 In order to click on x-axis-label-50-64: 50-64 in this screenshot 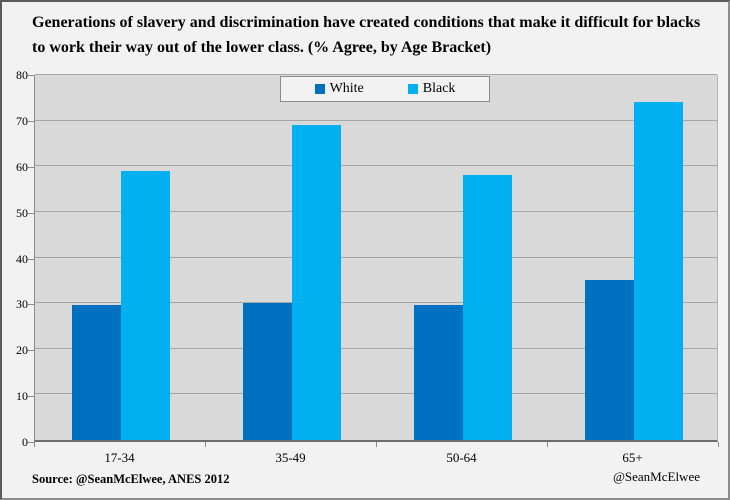, I will do `click(461, 457)`.